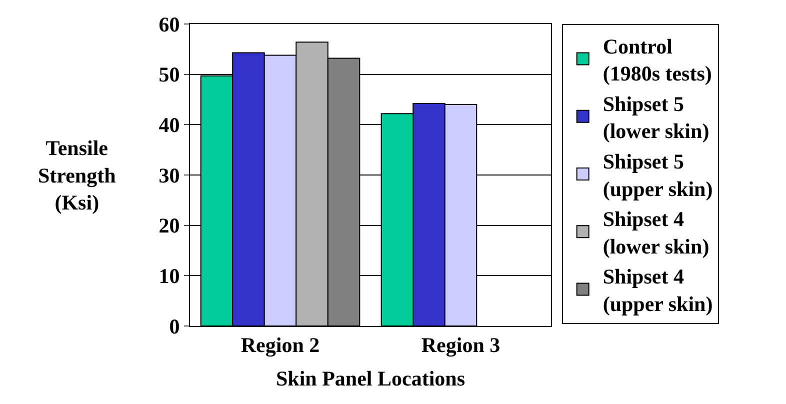 The height and width of the screenshot is (404, 786). What do you see at coordinates (656, 118) in the screenshot?
I see `legend-label: Shipset 5 (lower skin)` at bounding box center [656, 118].